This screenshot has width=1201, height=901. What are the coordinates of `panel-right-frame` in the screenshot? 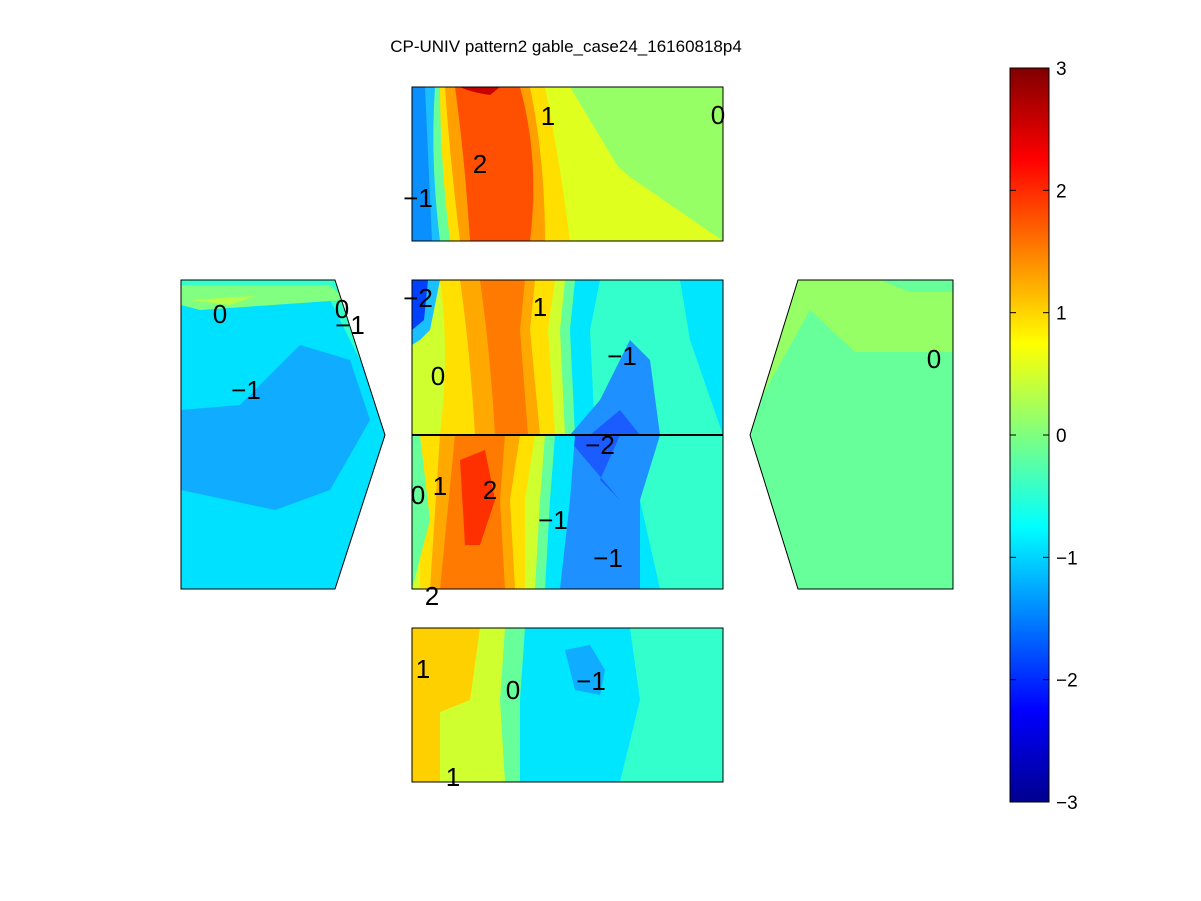 It's located at (851, 434).